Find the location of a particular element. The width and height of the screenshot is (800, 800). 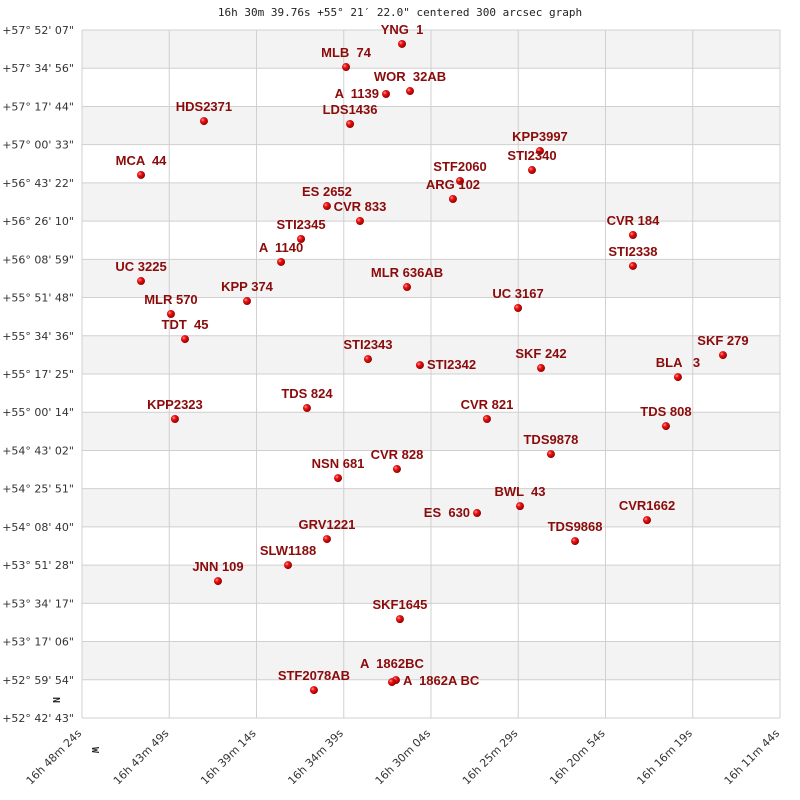

star-point: BWL 43 is located at coordinates (520, 497).